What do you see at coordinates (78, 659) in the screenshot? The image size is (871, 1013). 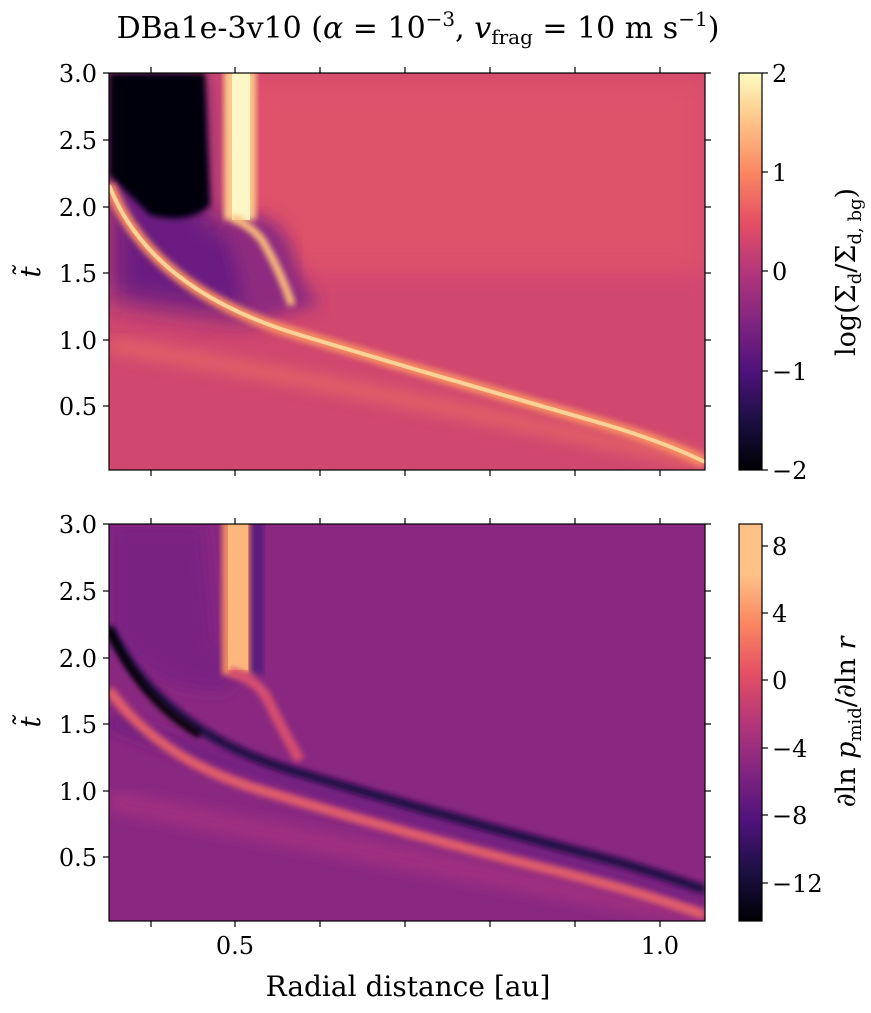 I see `bottom-ytick-label: 2.0` at bounding box center [78, 659].